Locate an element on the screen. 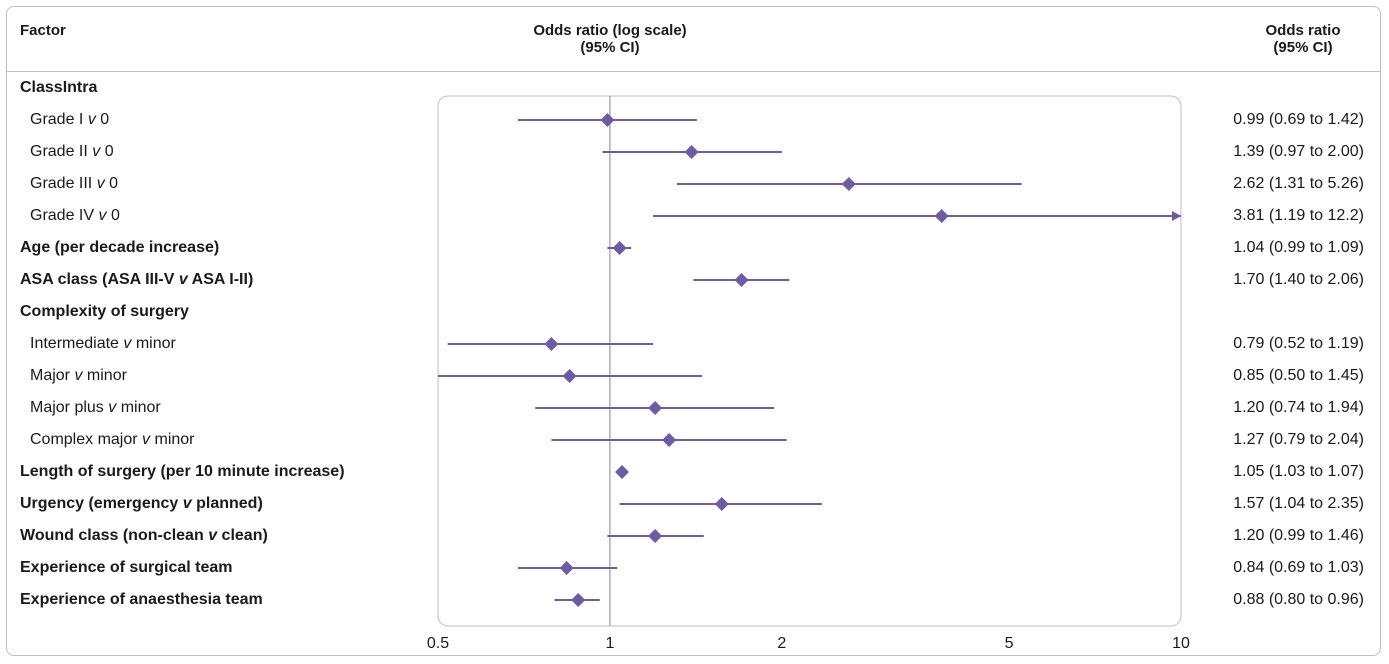 Image resolution: width=1389 pixels, height=664 pixels. row-odds-ratio-text: 1.05 (1.03 to 1.07) is located at coordinates (1298, 471).